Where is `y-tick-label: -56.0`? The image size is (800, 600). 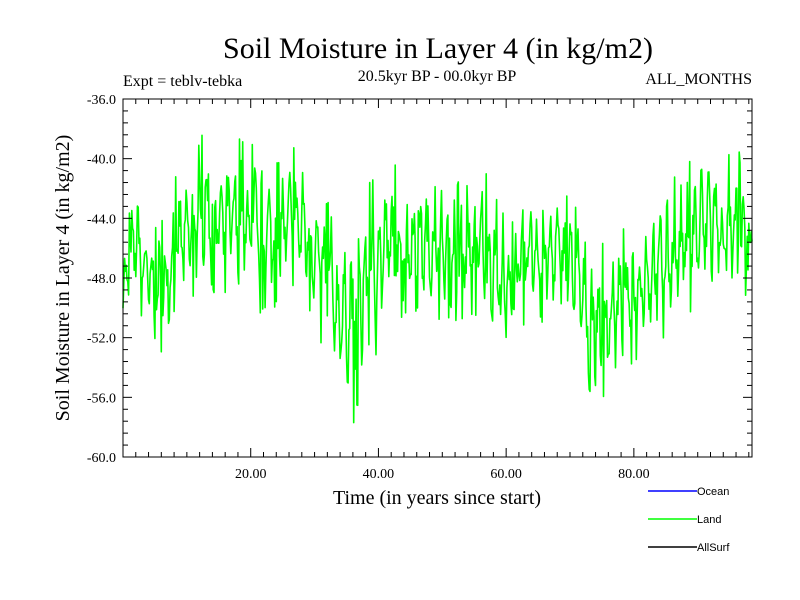 y-tick-label: -56.0 is located at coordinates (101, 398).